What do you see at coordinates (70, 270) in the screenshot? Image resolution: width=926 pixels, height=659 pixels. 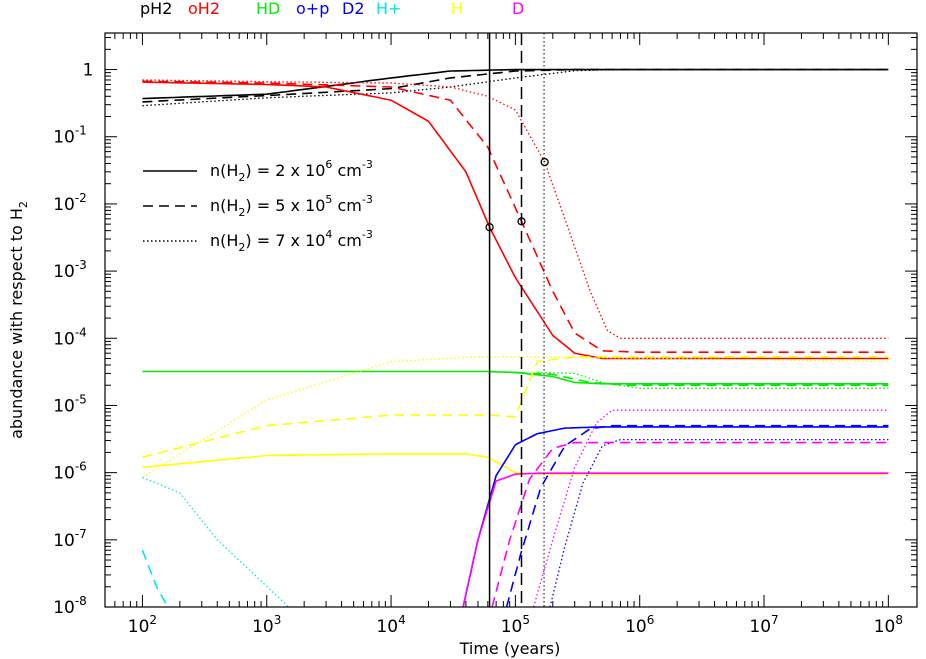 I see `y-tick-label: 10⁻³` at bounding box center [70, 270].